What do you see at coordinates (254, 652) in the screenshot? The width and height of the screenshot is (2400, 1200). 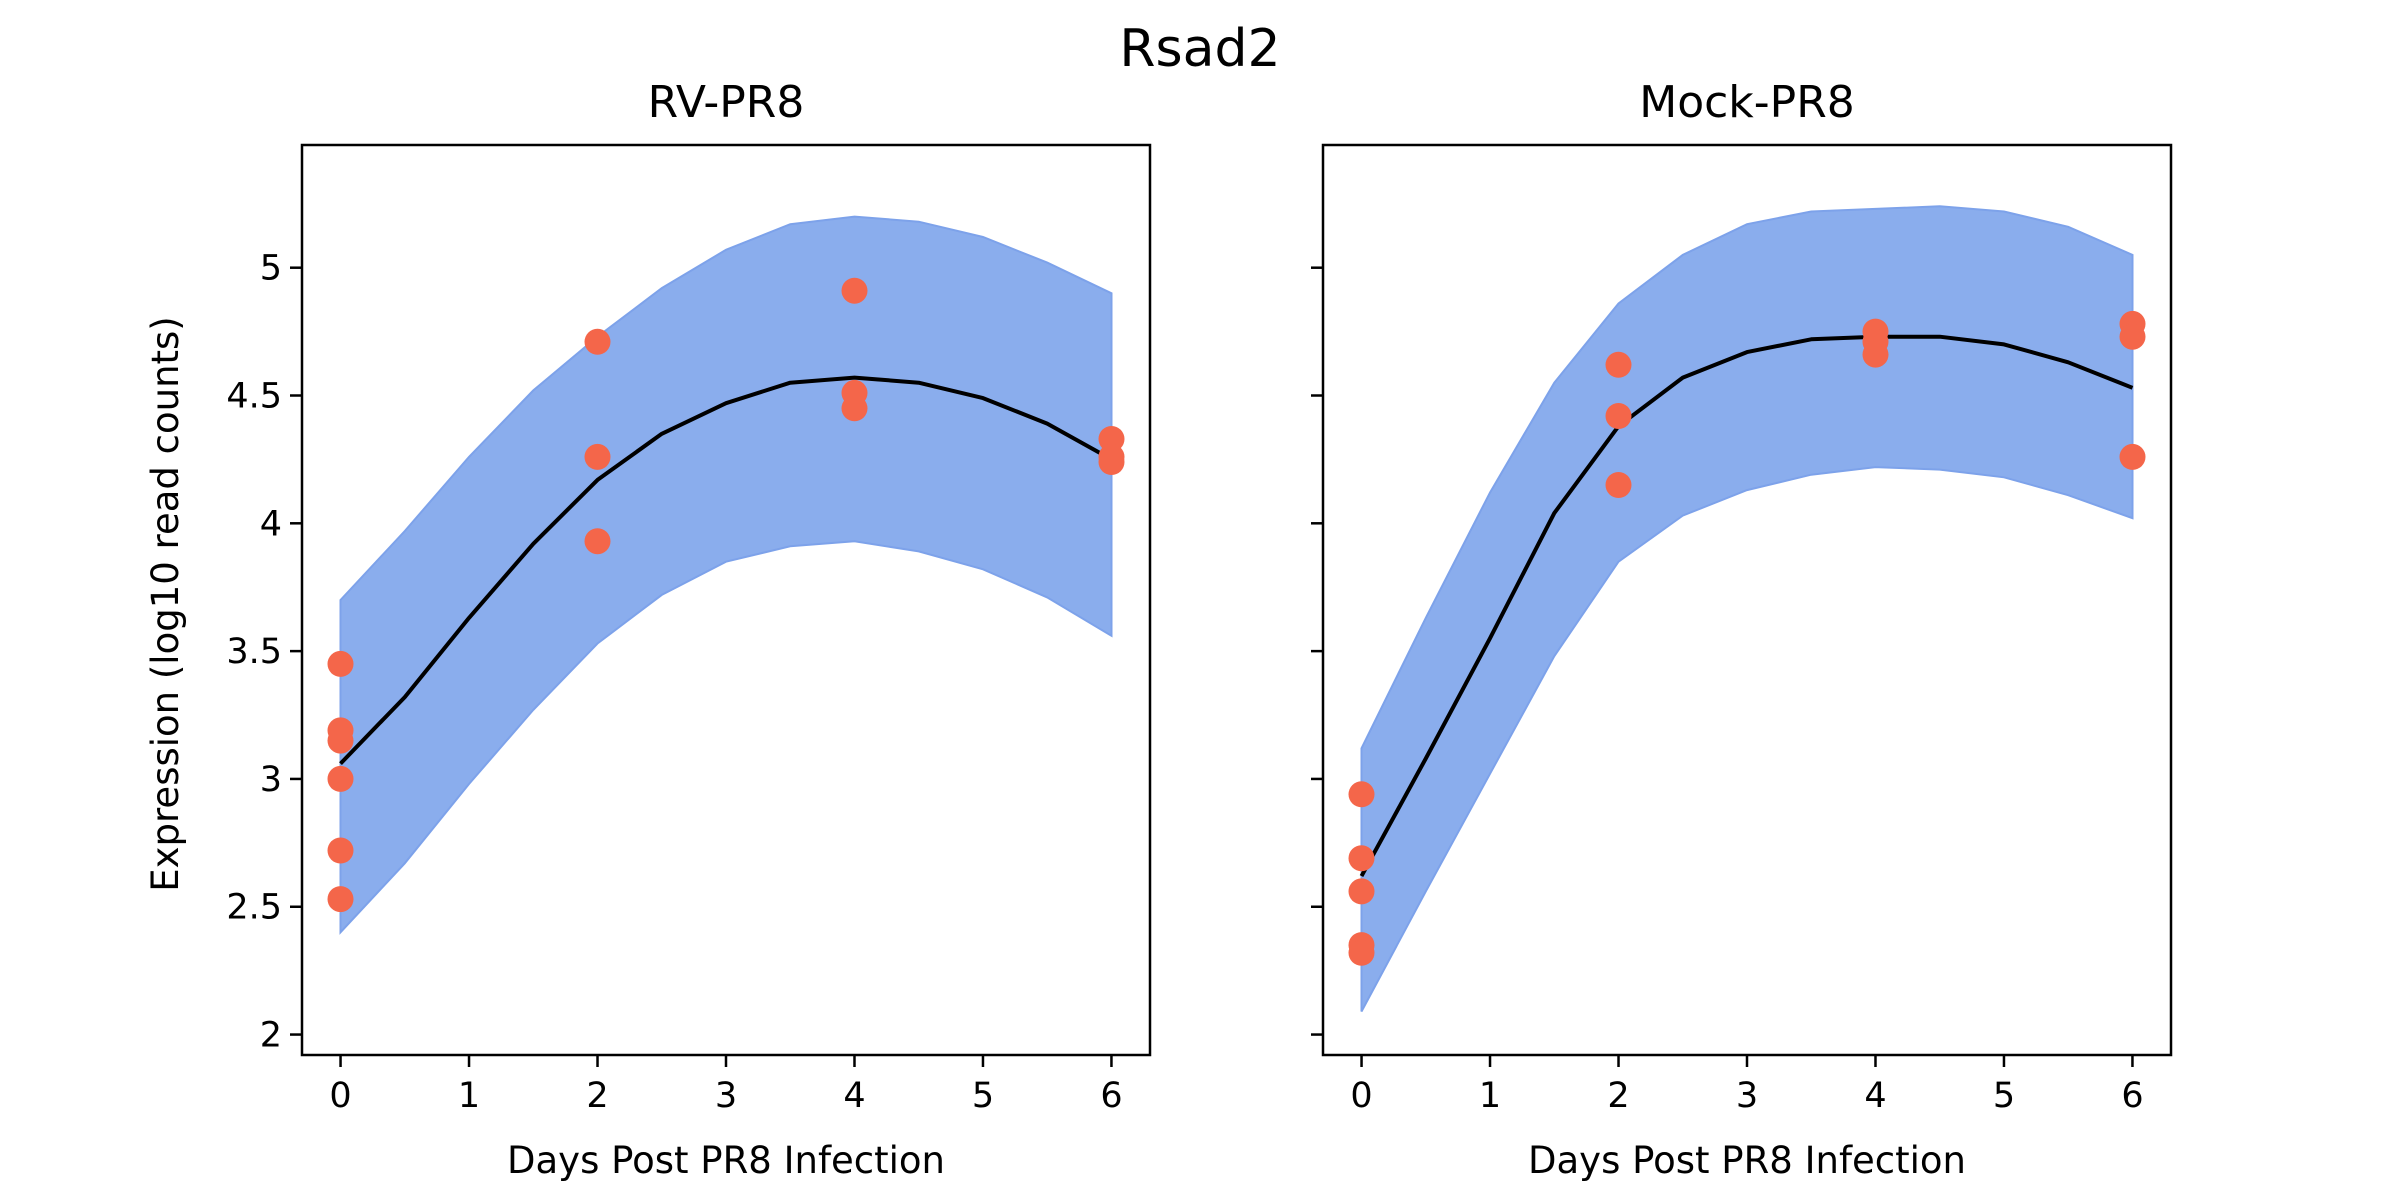 I see `y-tick-label-rv-pr8: 3.5` at bounding box center [254, 652].